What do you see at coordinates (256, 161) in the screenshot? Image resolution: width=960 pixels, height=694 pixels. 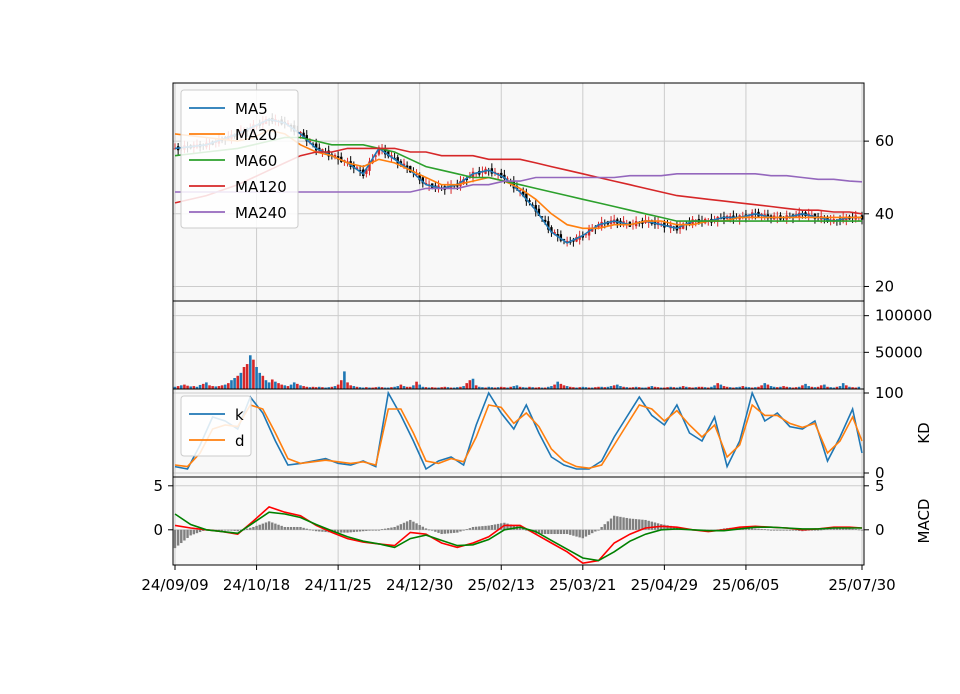 I see `price-legend-label-MA60: MA60` at bounding box center [256, 161].